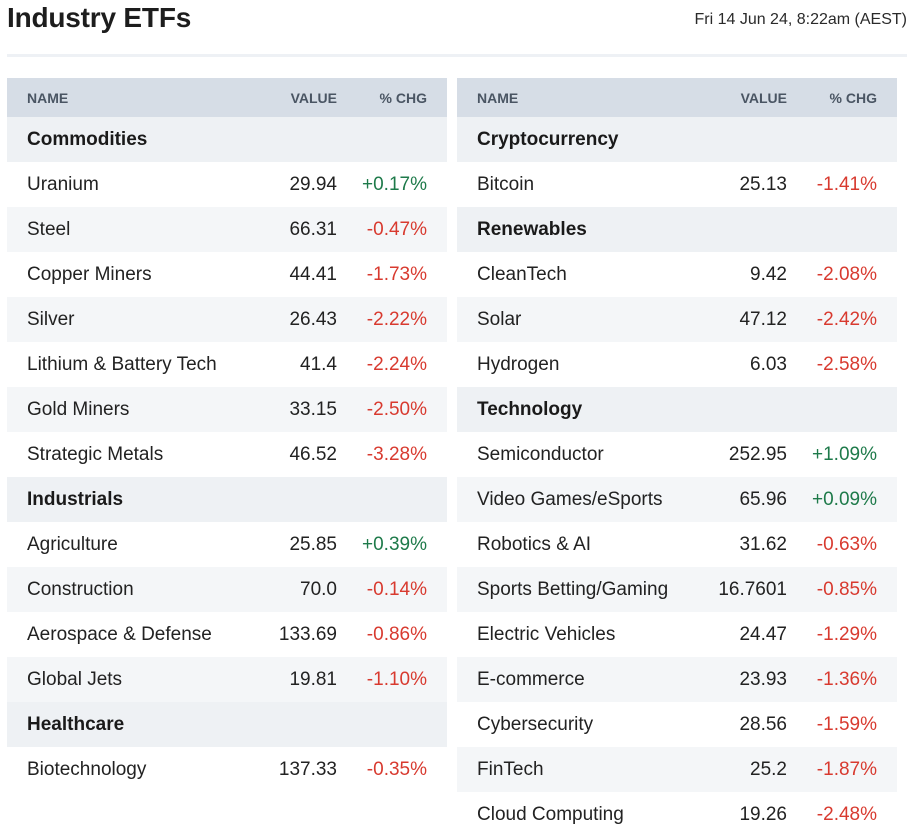  Describe the element at coordinates (313, 544) in the screenshot. I see `etf-value: 25.85` at that location.